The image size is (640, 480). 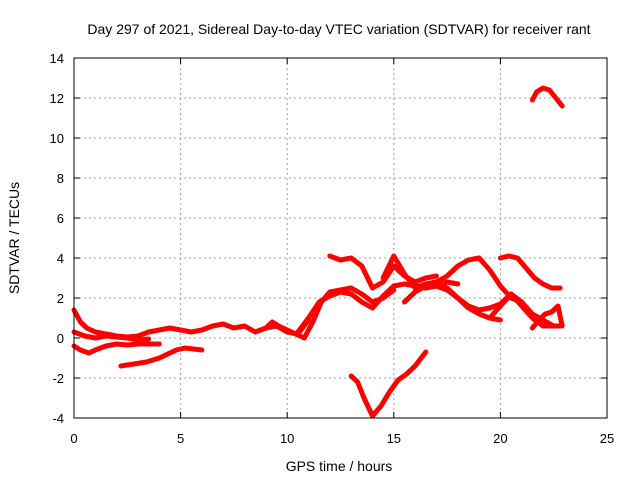 What do you see at coordinates (58, 378) in the screenshot?
I see `y-tick-label: -2` at bounding box center [58, 378].